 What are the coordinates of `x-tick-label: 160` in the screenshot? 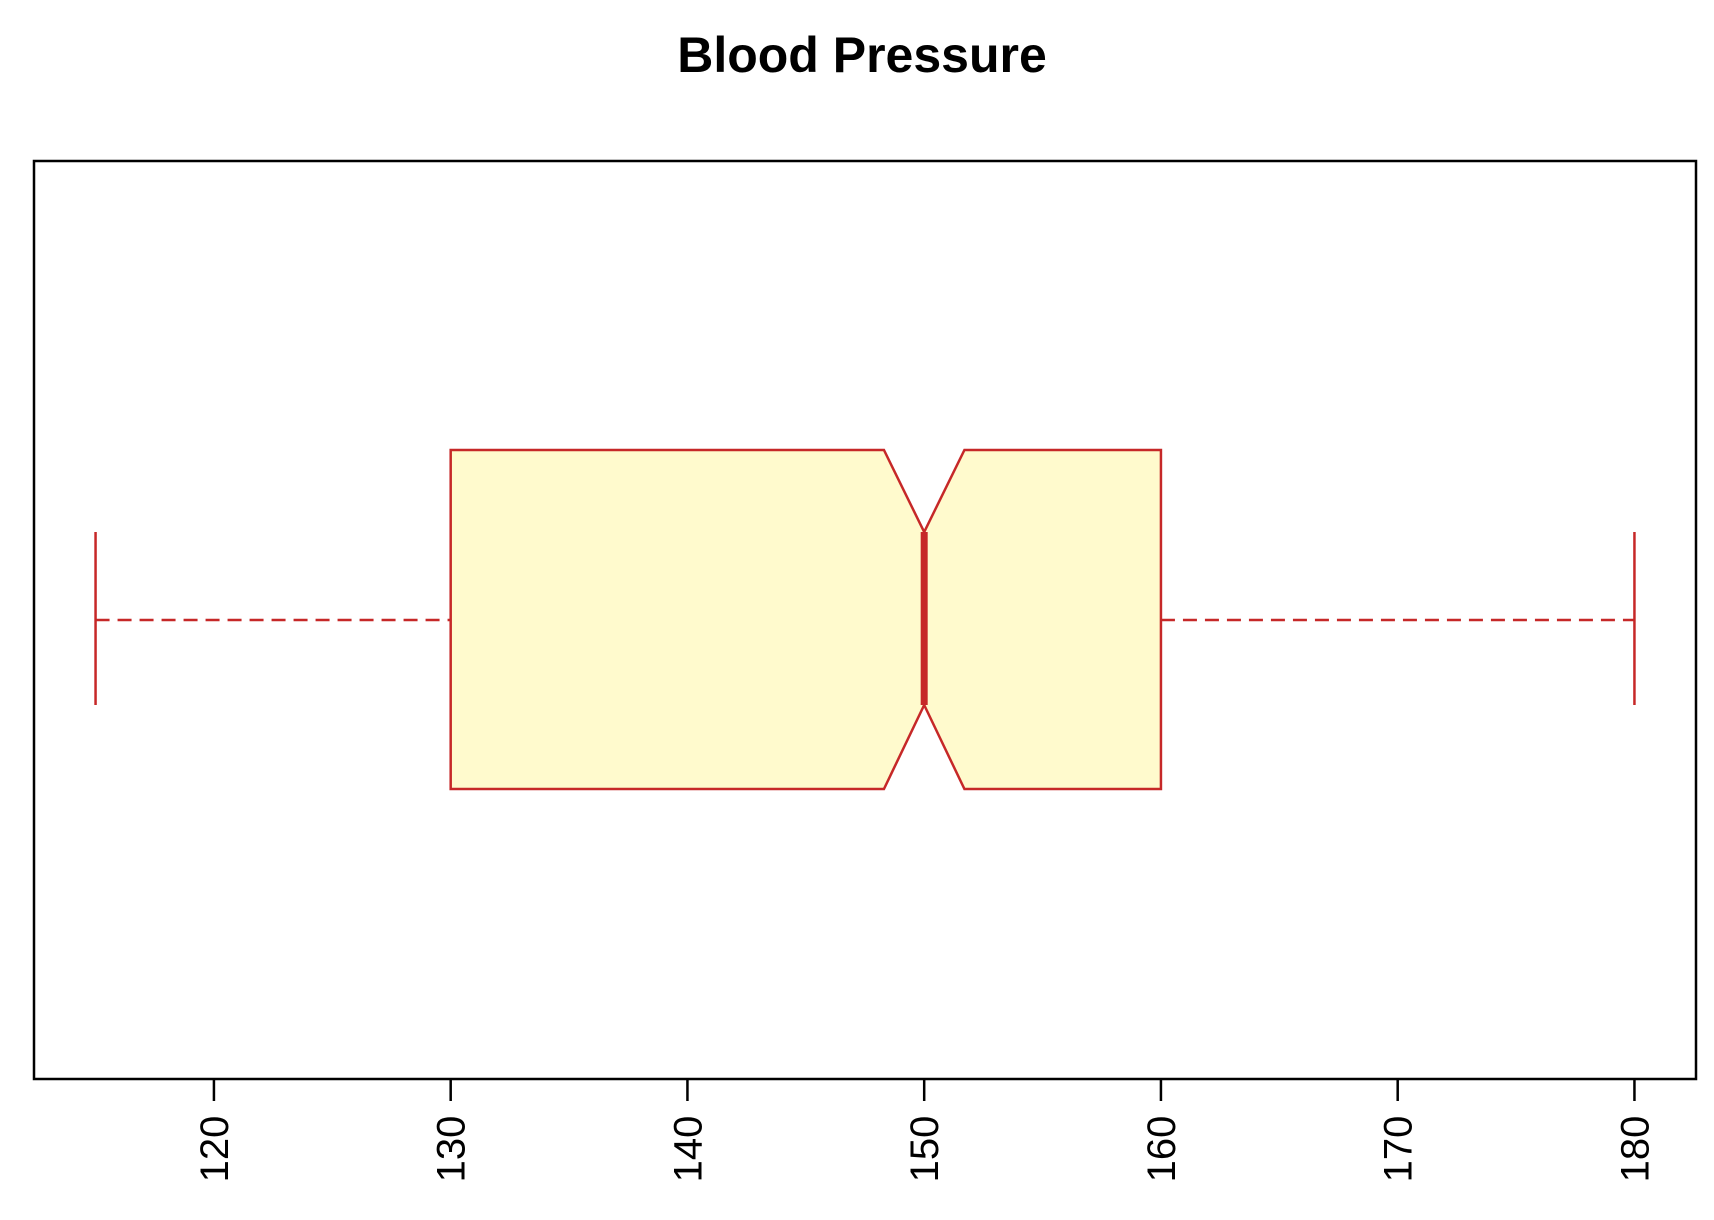 It's located at (1162, 1149).